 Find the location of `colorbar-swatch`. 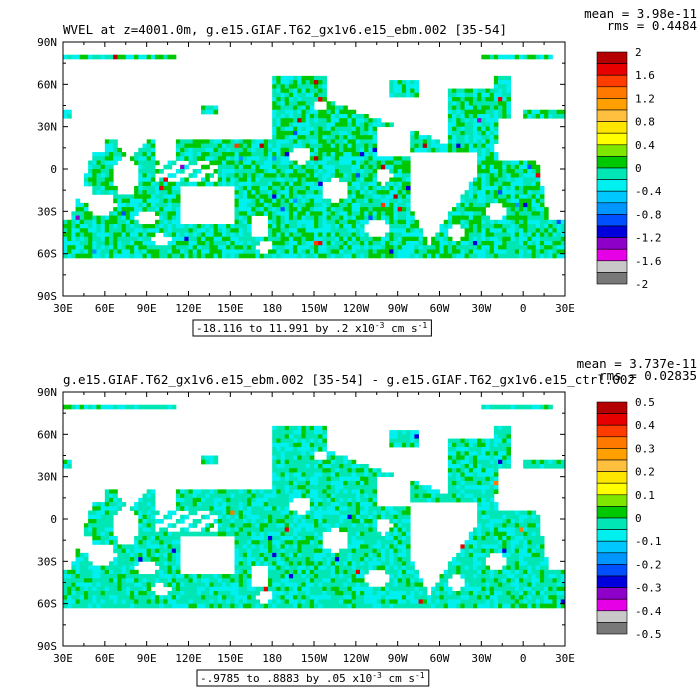

colorbar-swatch is located at coordinates (612, 255).